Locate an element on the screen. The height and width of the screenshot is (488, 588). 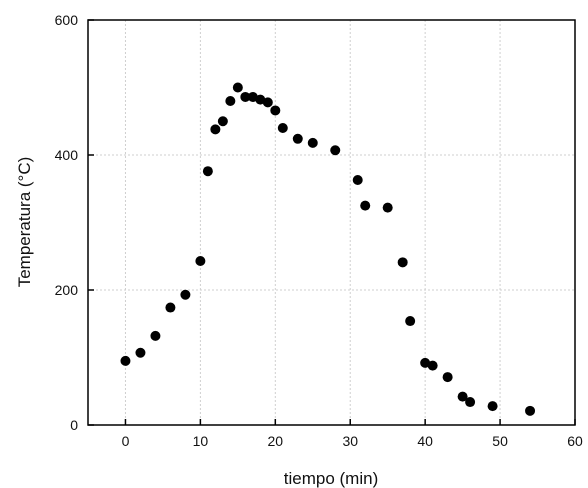
y-axis-label: Temperatura (°C) is located at coordinates (24, 222).